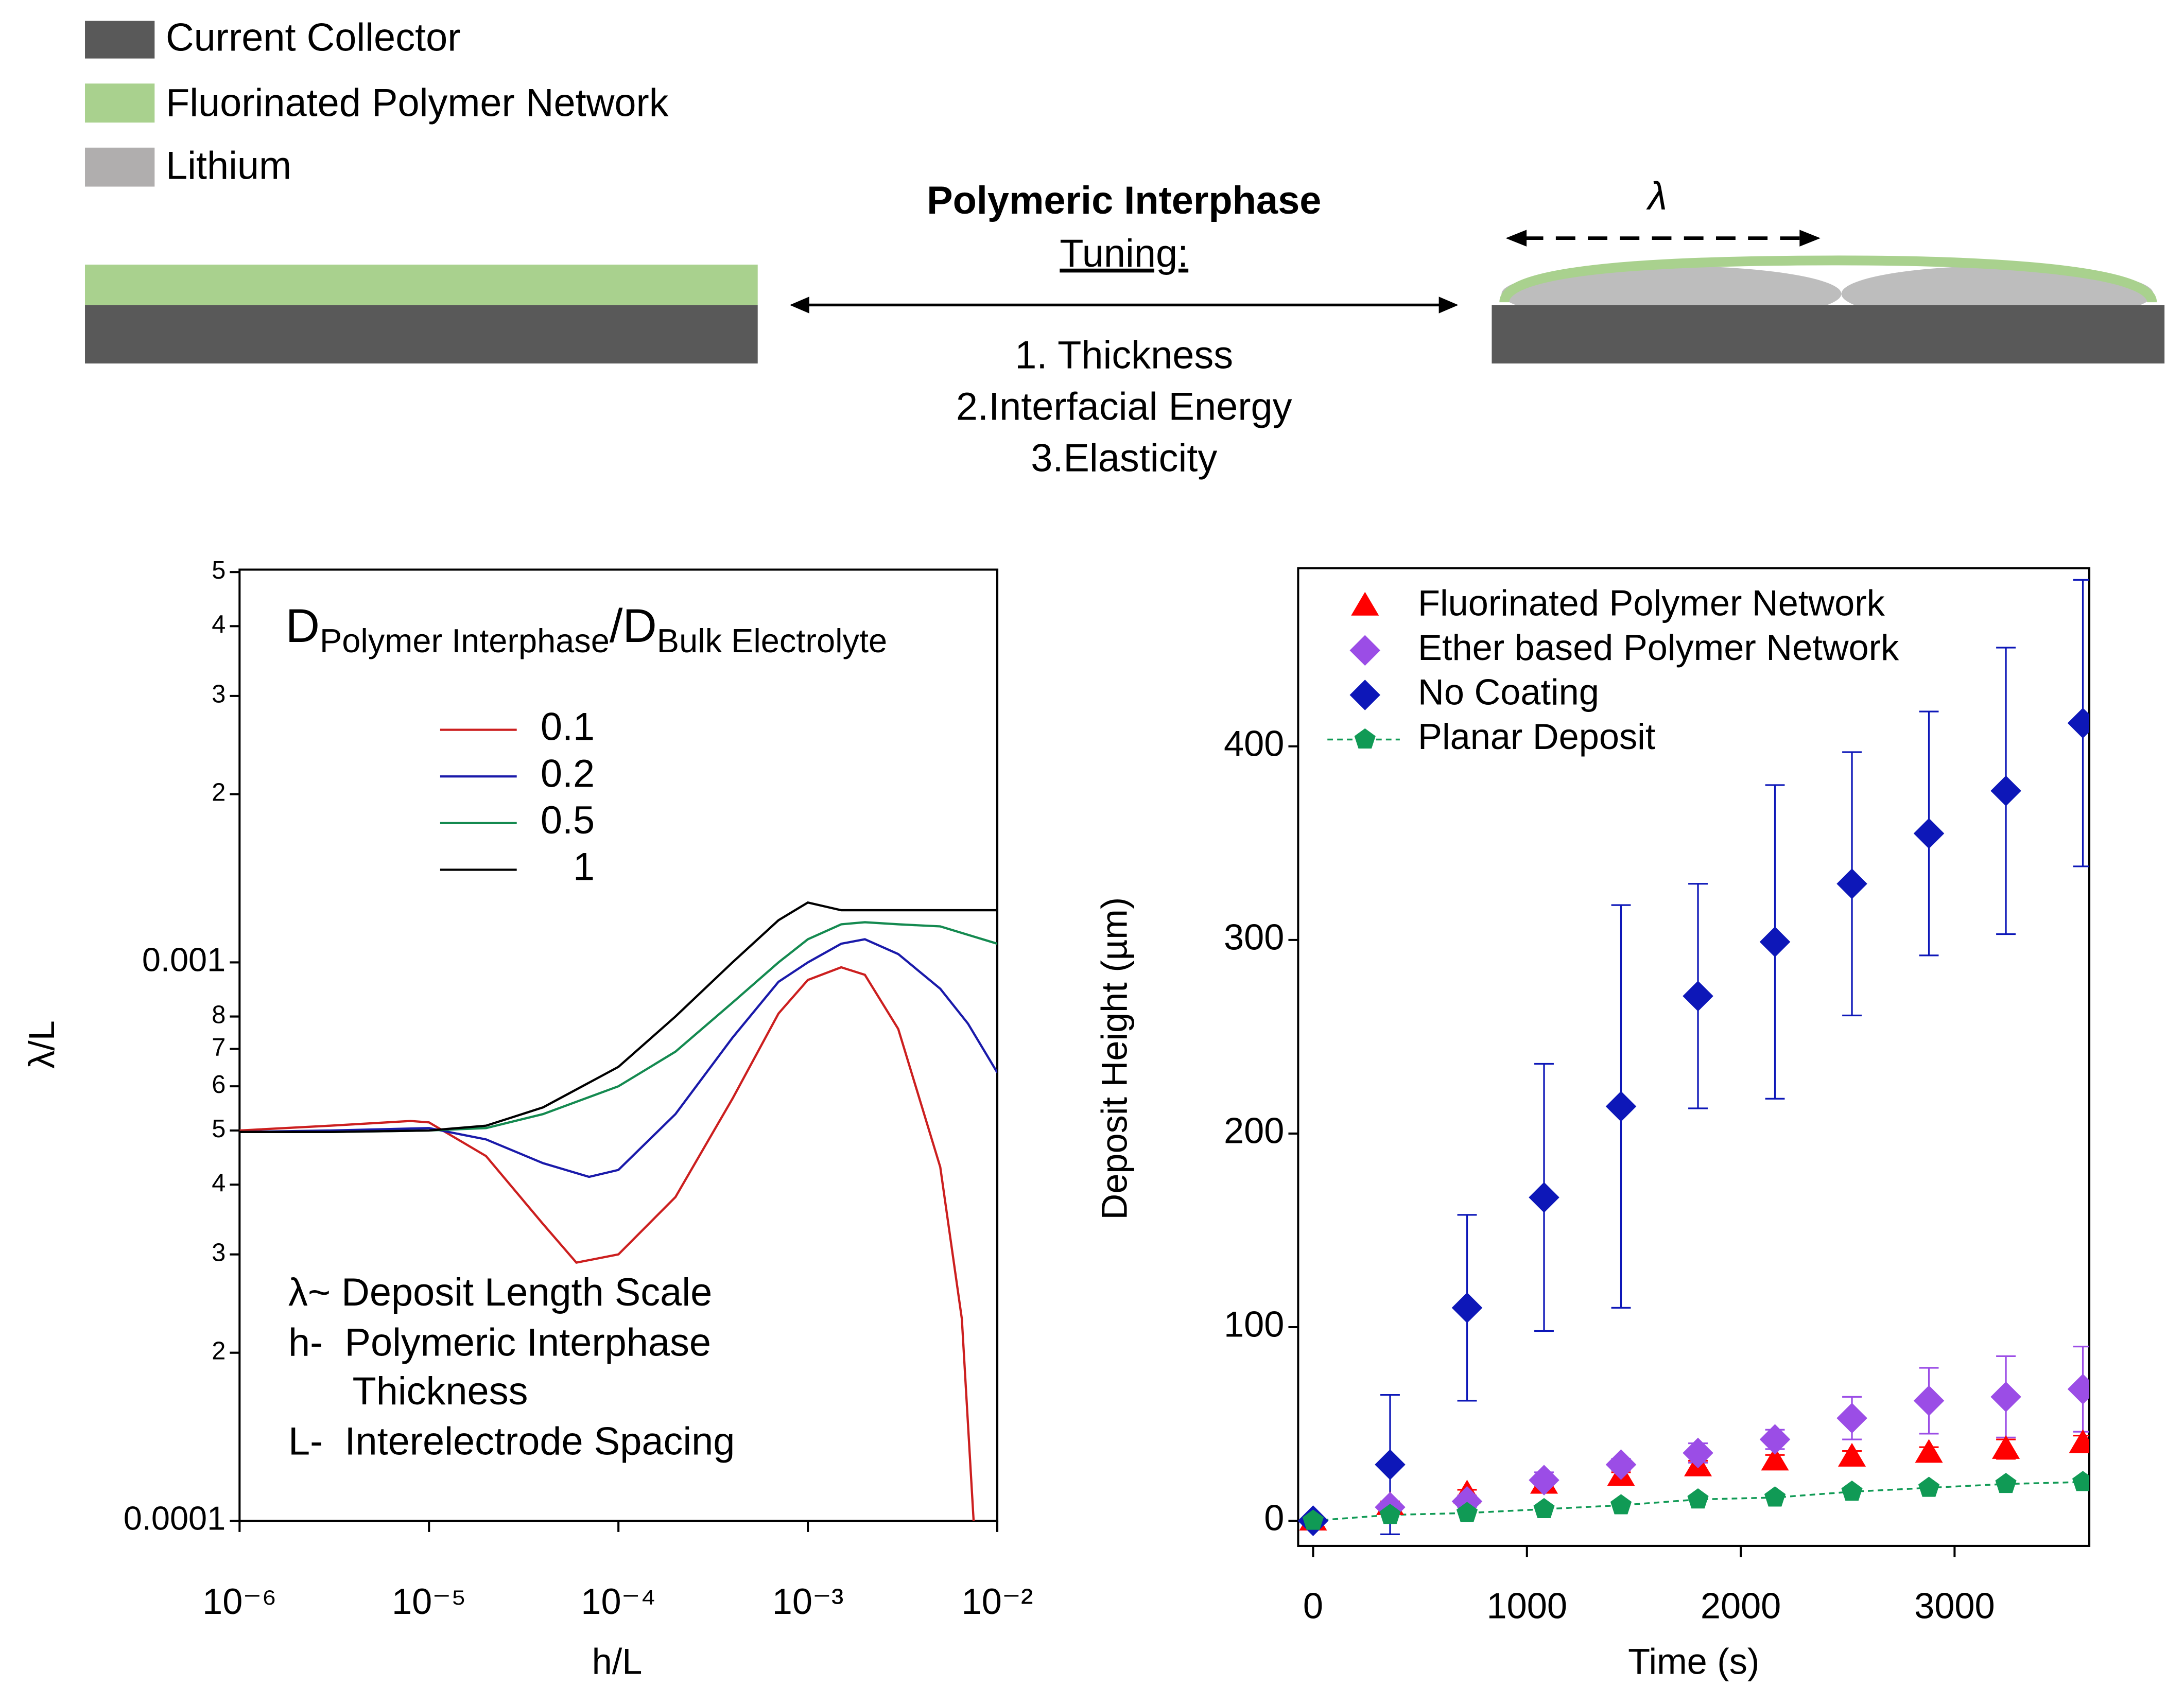 The width and height of the screenshot is (2184, 1687). I want to click on legend-label: 1, so click(584, 867).